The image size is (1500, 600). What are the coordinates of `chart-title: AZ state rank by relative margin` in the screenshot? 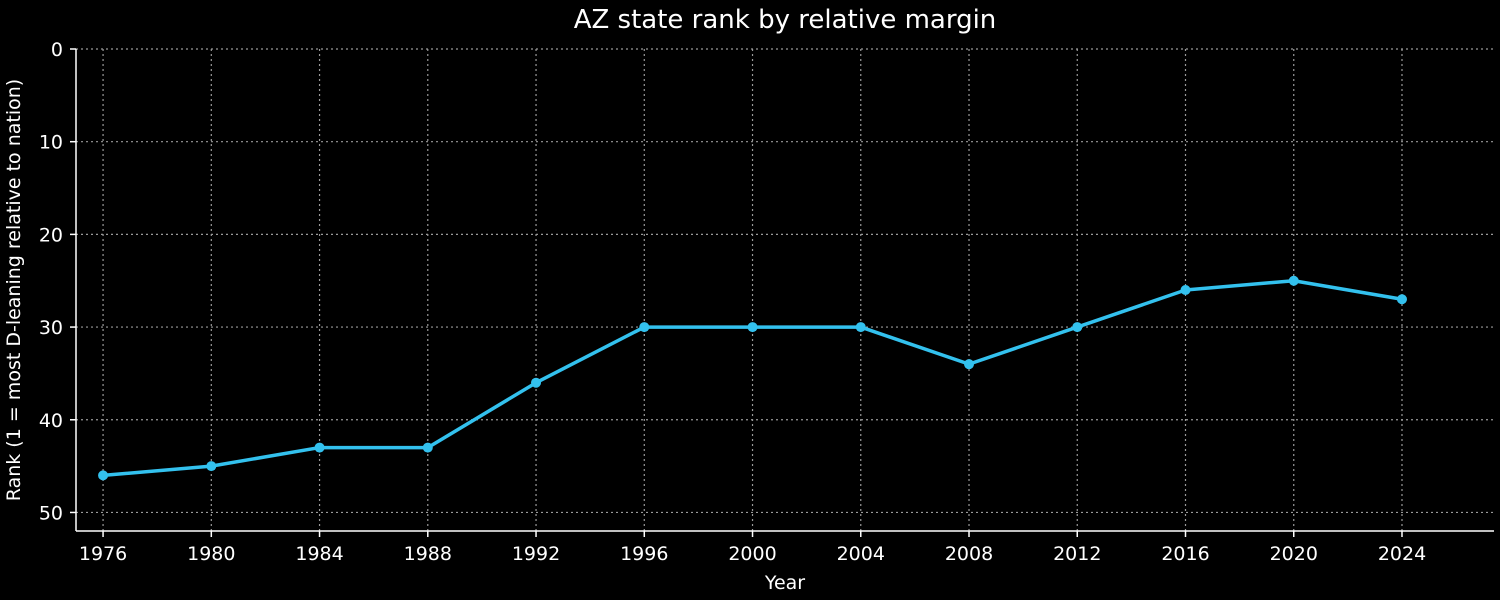 It's located at (785, 20).